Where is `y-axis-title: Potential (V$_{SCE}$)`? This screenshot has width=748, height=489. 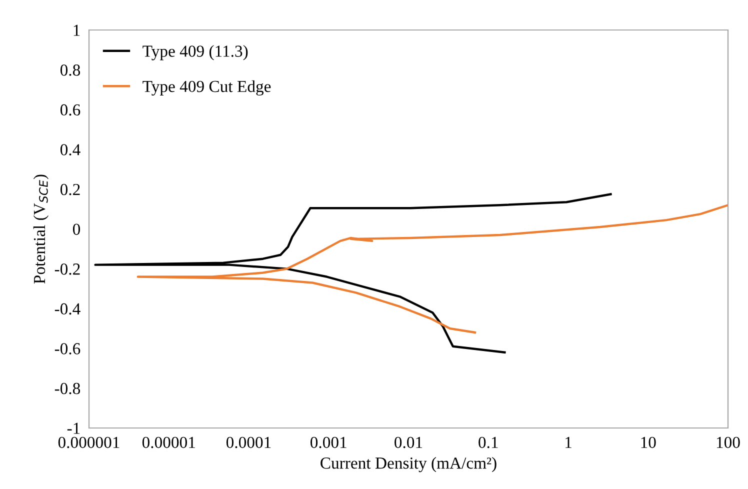 y-axis-title: Potential (V$_{SCE}$) is located at coordinates (41, 229).